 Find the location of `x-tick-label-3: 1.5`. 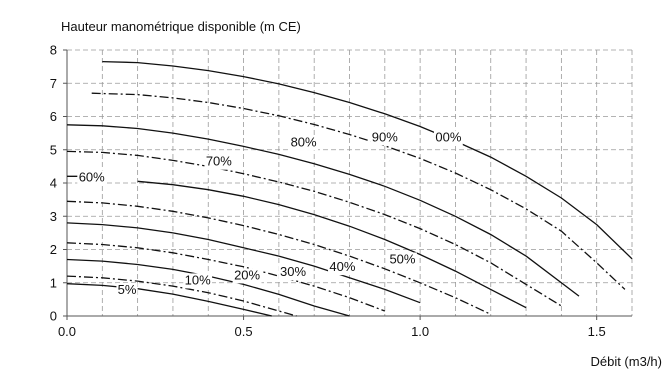

x-tick-label-3: 1.5 is located at coordinates (597, 331).